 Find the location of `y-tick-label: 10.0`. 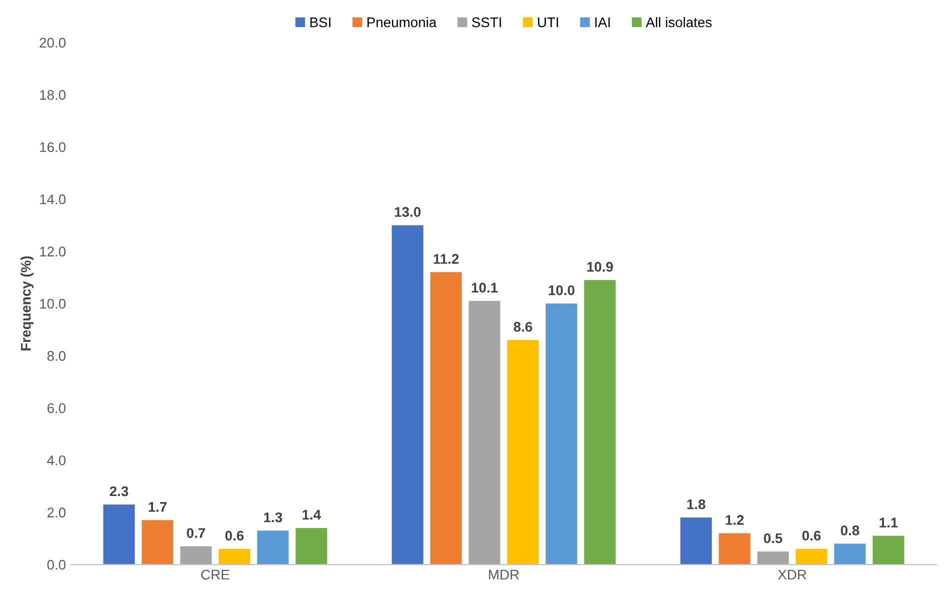

y-tick-label: 10.0 is located at coordinates (53, 303).